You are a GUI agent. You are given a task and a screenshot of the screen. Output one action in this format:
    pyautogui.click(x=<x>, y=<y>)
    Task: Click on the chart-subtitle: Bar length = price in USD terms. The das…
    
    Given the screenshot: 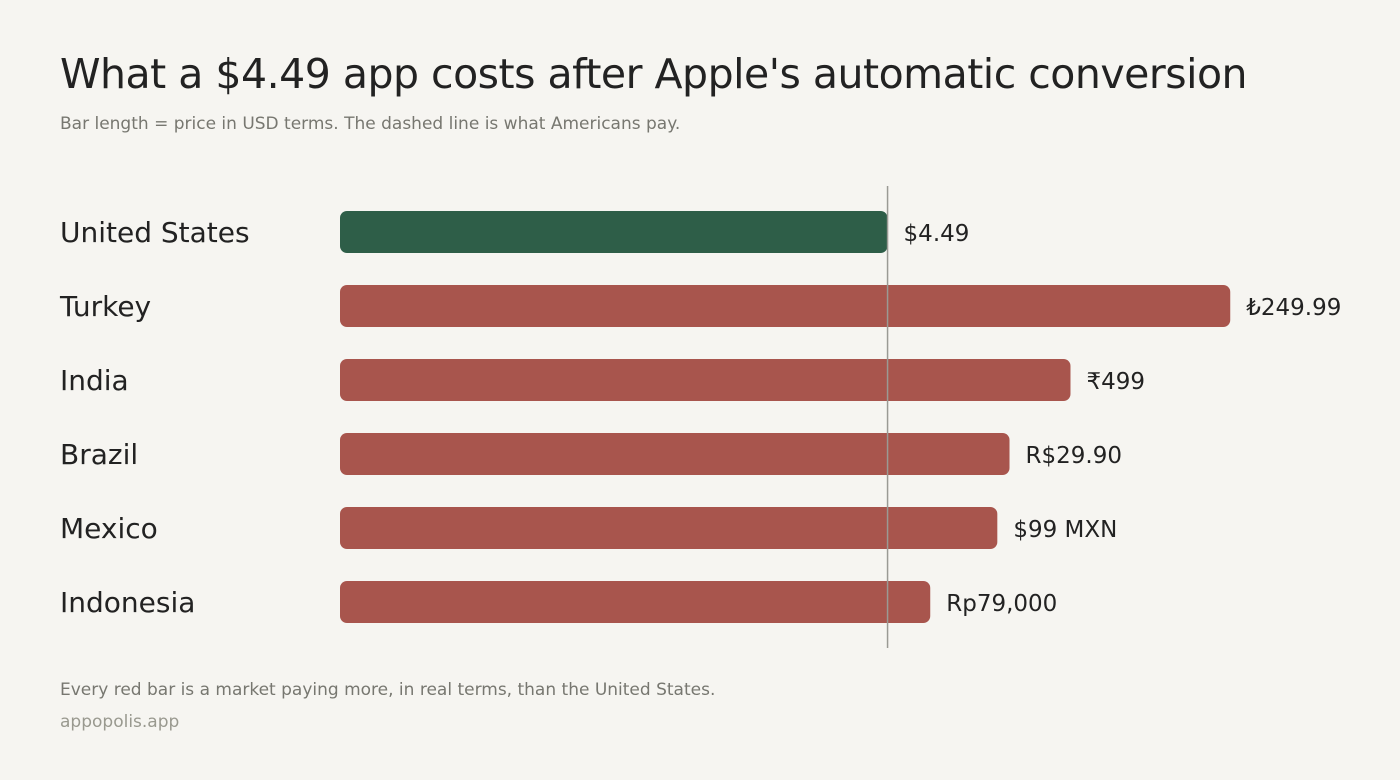 What is the action you would take?
    pyautogui.click(x=370, y=124)
    